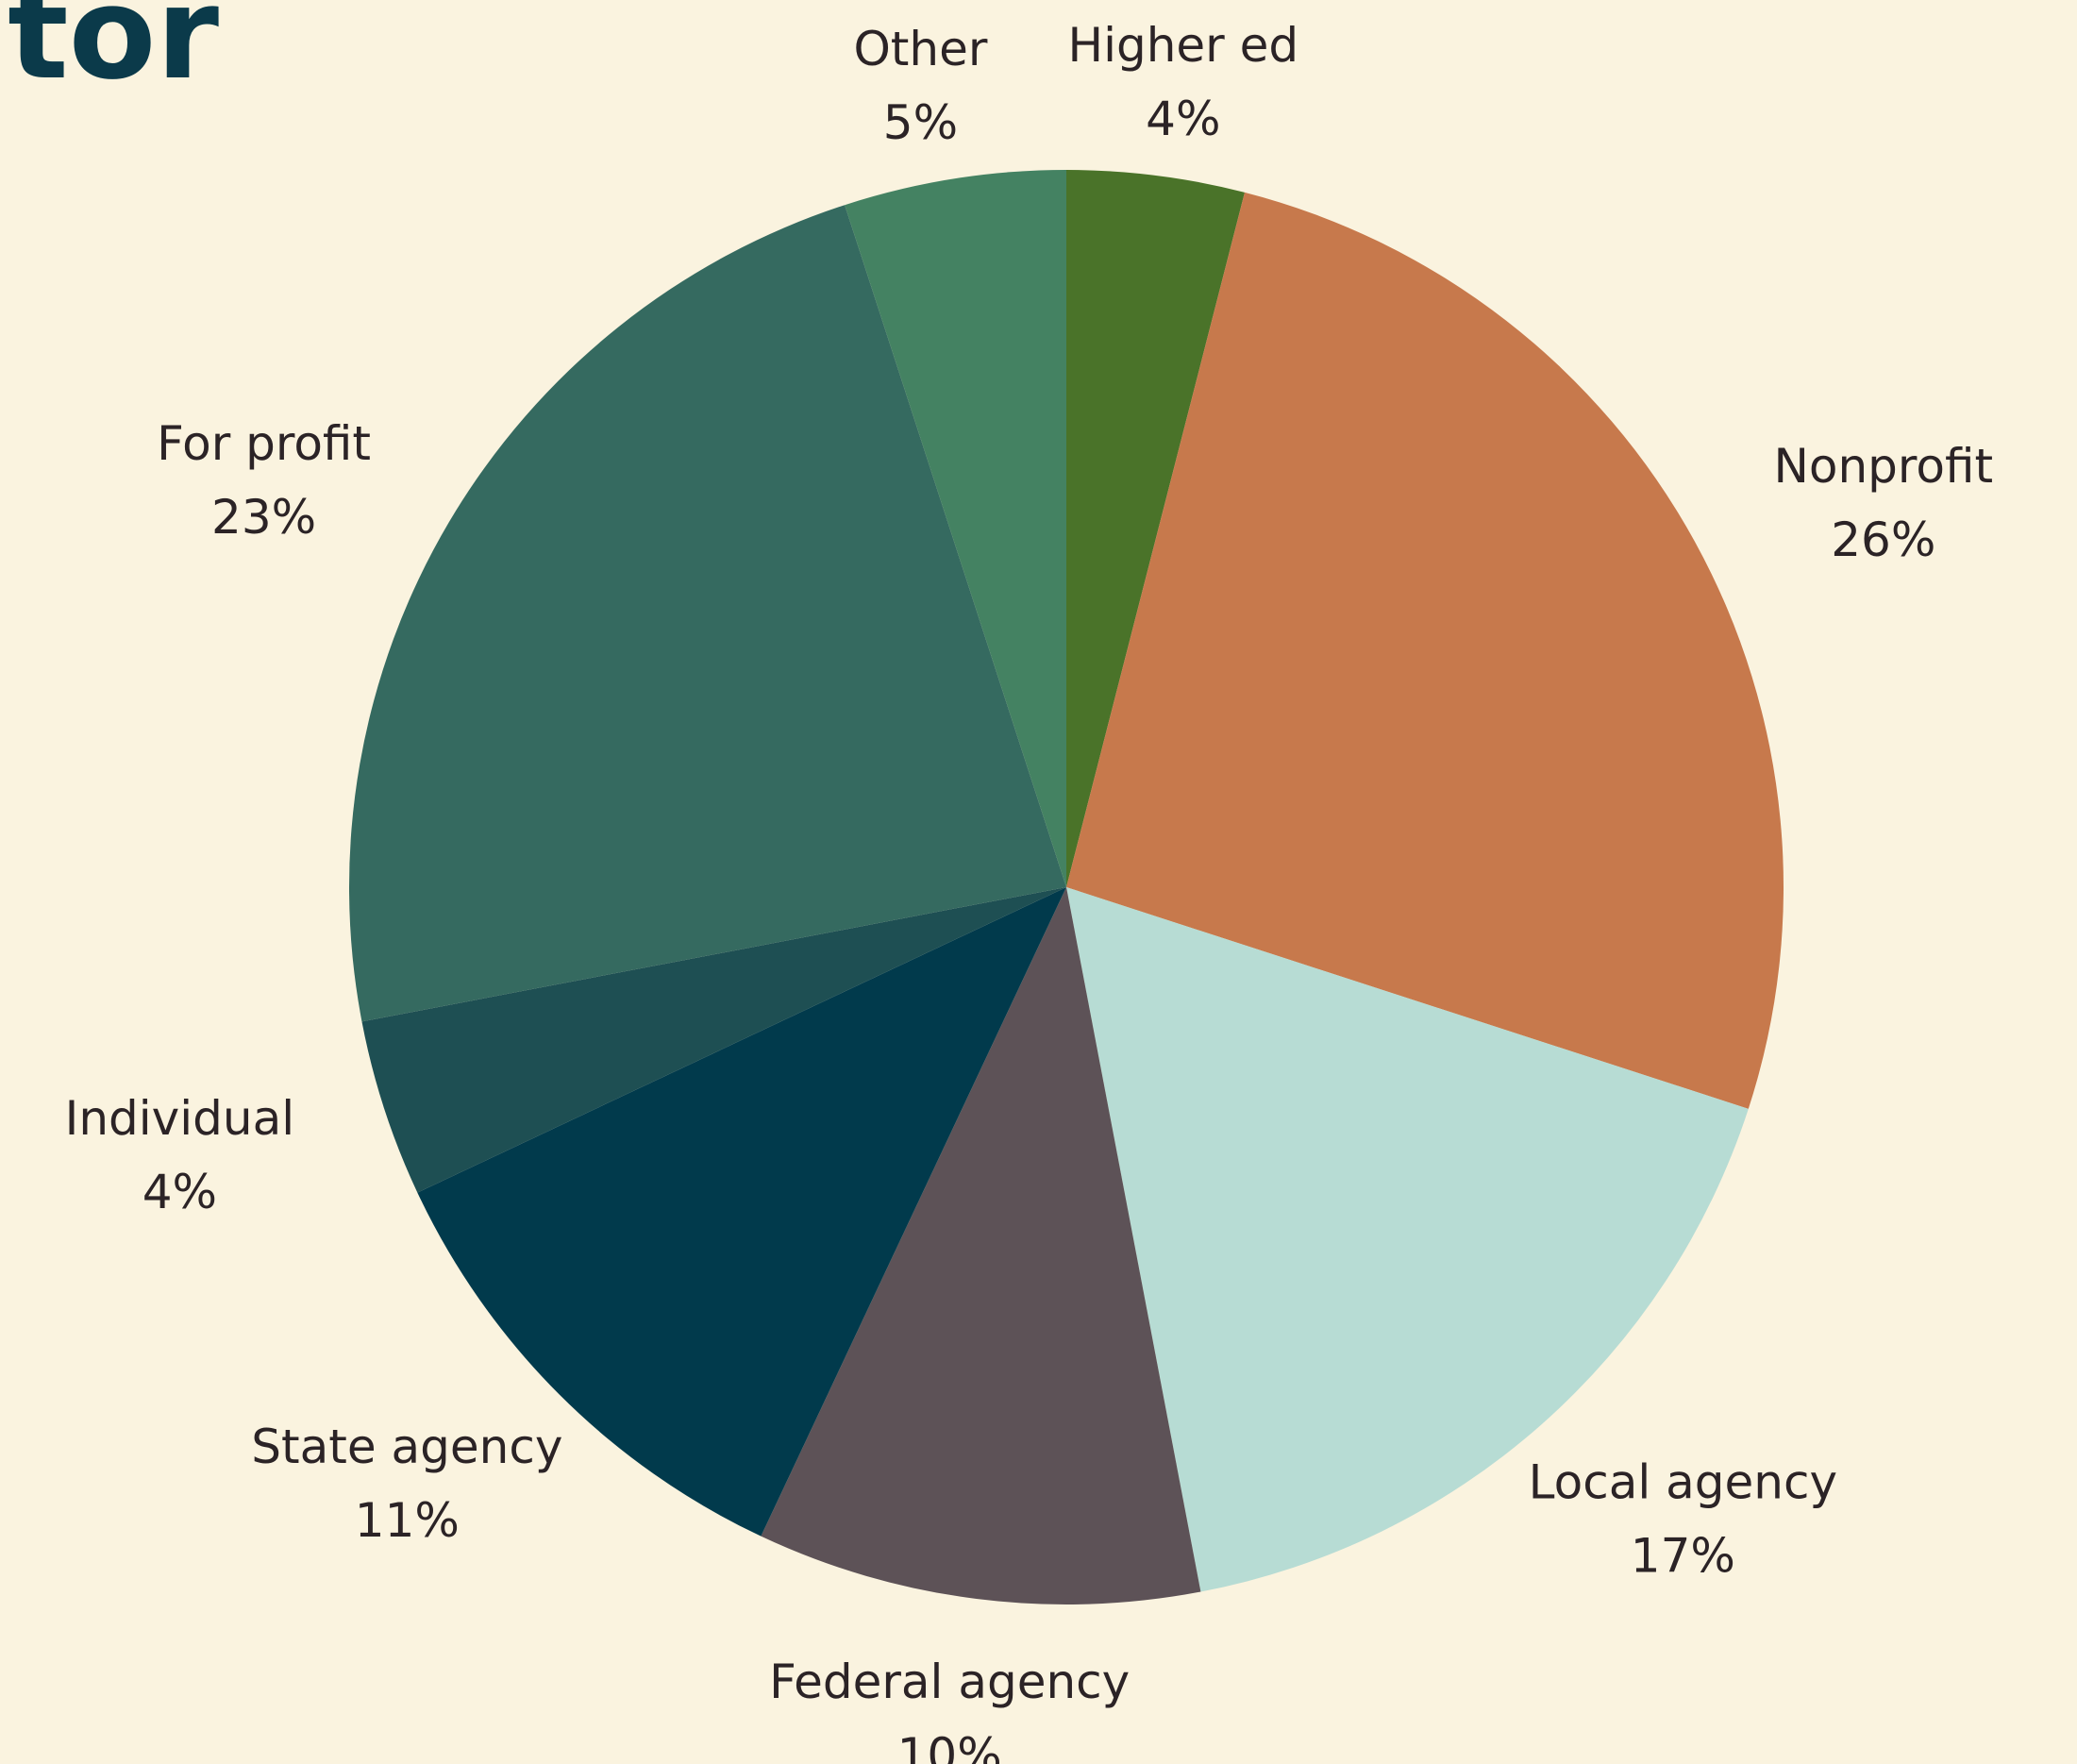  What do you see at coordinates (406, 1447) in the screenshot?
I see `slice-label: State agency` at bounding box center [406, 1447].